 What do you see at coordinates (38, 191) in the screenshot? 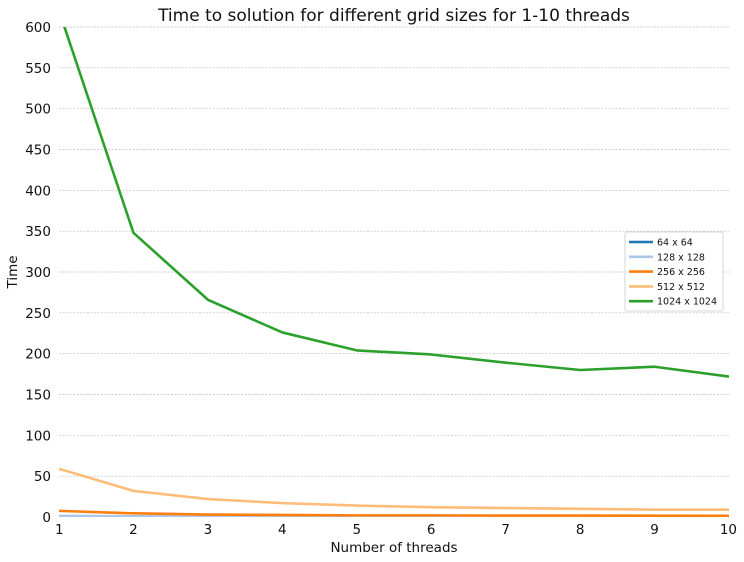
I see `y-tick-label: 400` at bounding box center [38, 191].